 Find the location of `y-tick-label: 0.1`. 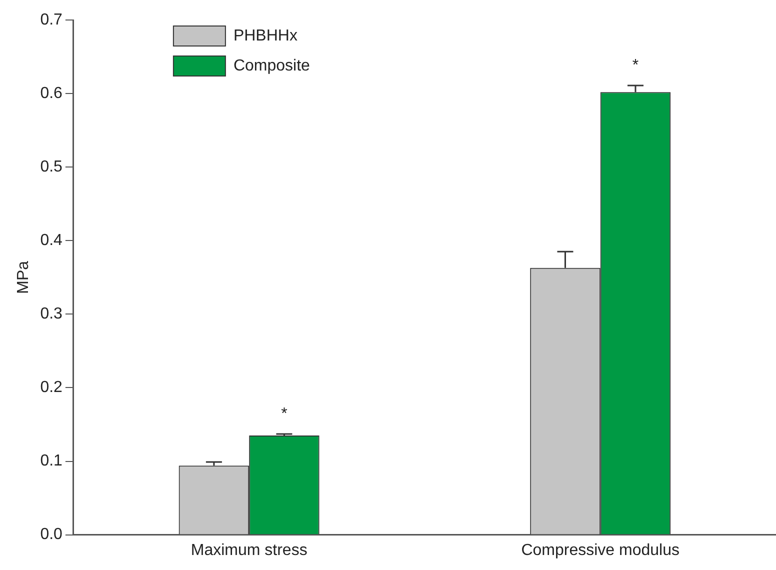

y-tick-label: 0.1 is located at coordinates (51, 461).